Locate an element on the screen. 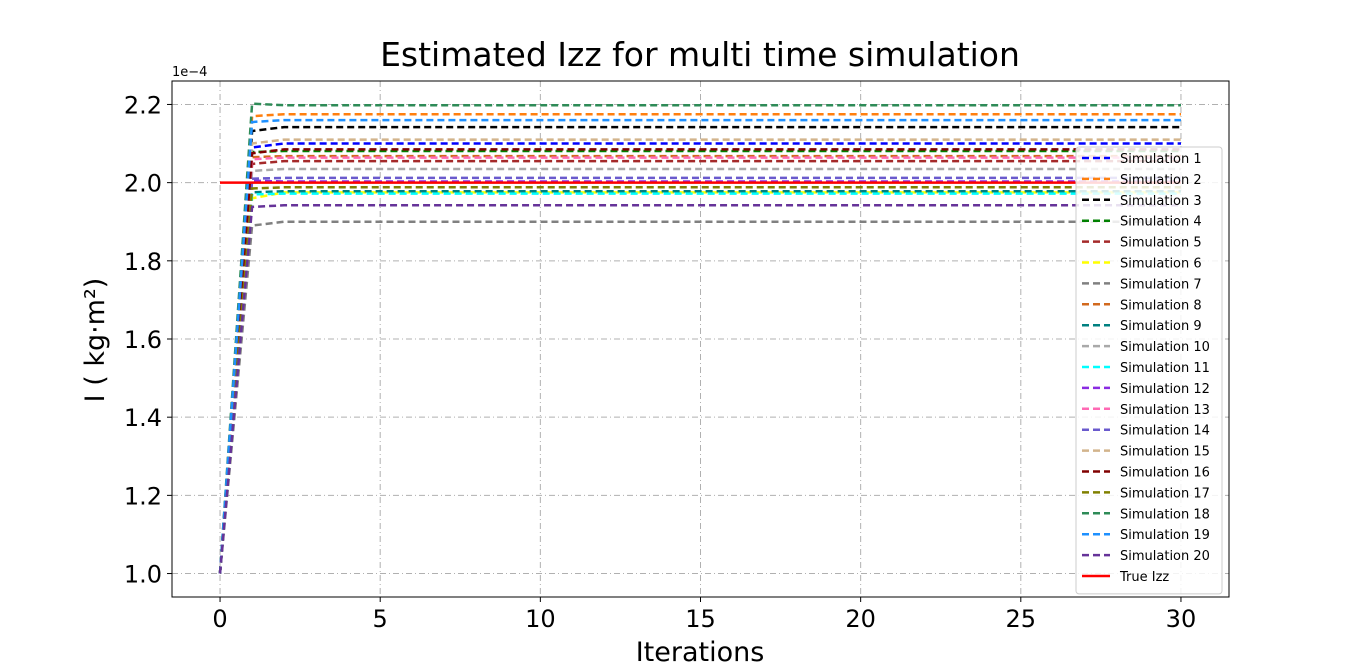  y-tick-label: 2.2 is located at coordinates (143, 105).